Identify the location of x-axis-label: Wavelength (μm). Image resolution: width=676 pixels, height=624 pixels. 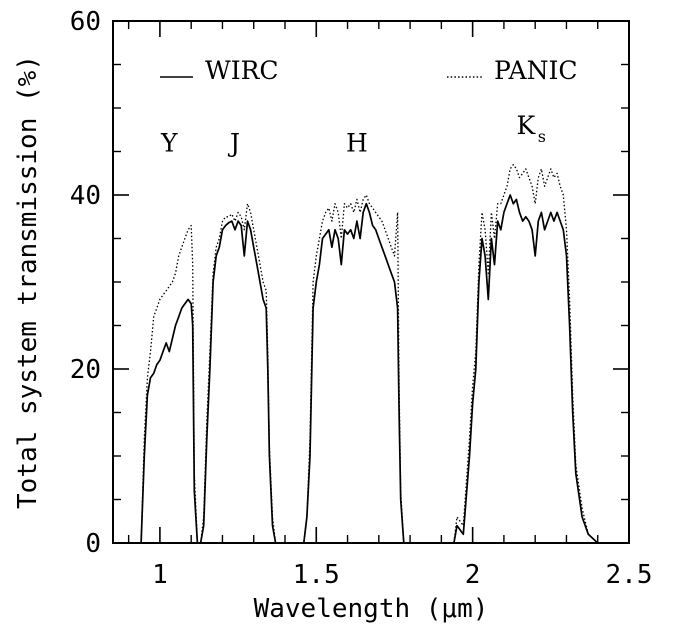
(371, 609).